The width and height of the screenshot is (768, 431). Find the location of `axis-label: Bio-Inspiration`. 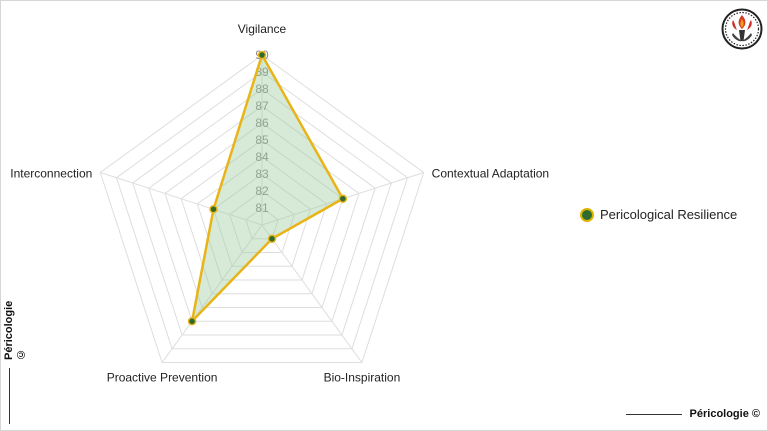

axis-label: Bio-Inspiration is located at coordinates (362, 378).